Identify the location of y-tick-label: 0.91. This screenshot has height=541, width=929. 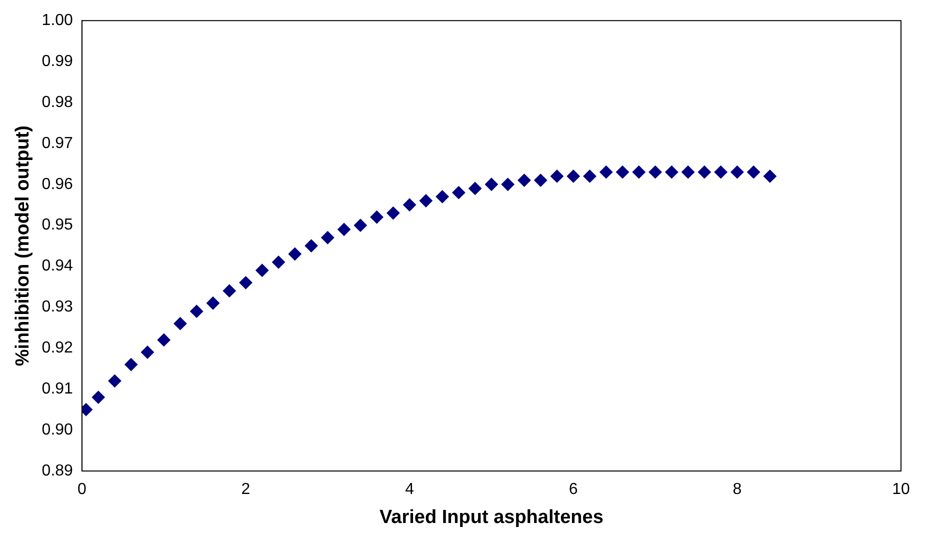
(58, 389).